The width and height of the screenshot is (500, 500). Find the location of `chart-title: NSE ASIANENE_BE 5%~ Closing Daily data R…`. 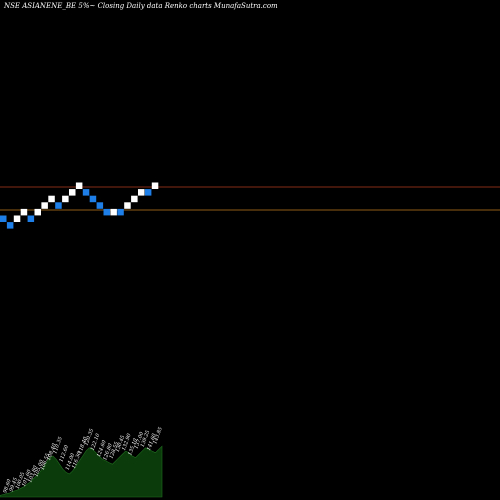

chart-title: NSE ASIANENE_BE 5%~ Closing Daily data R… is located at coordinates (140, 6).